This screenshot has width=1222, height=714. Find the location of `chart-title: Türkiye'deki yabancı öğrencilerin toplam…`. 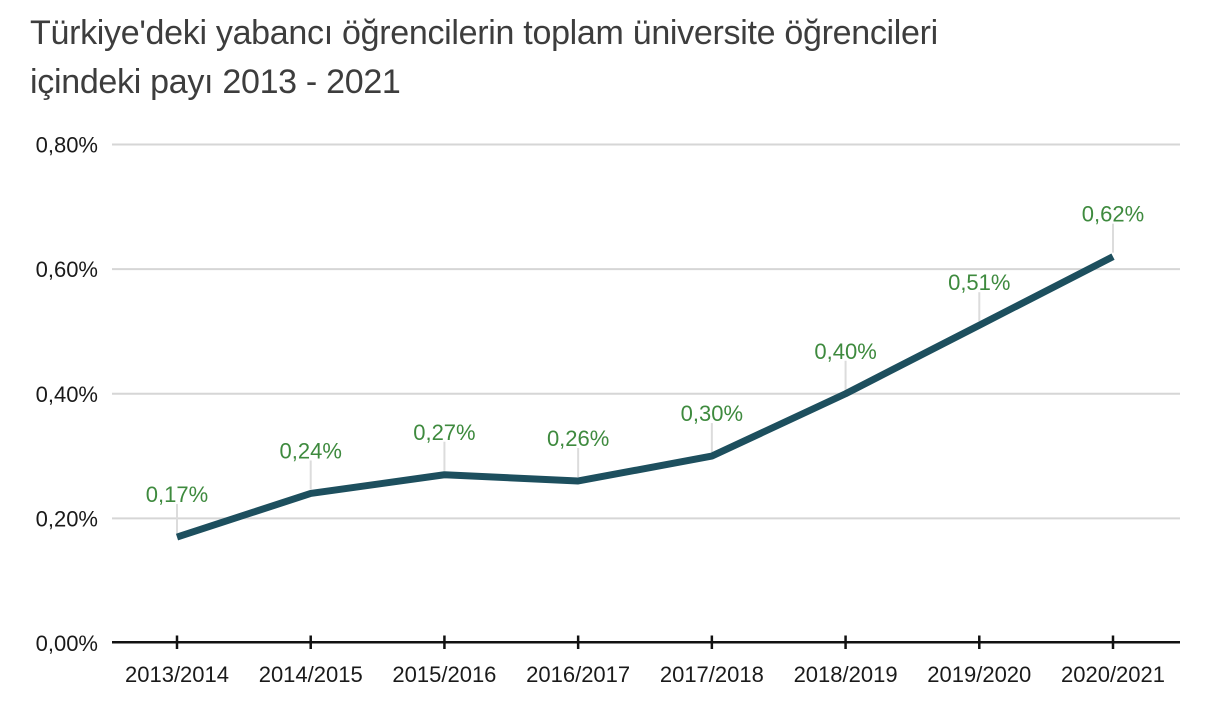

chart-title: Türkiye'deki yabancı öğrencilerin toplam… is located at coordinates (484, 58).